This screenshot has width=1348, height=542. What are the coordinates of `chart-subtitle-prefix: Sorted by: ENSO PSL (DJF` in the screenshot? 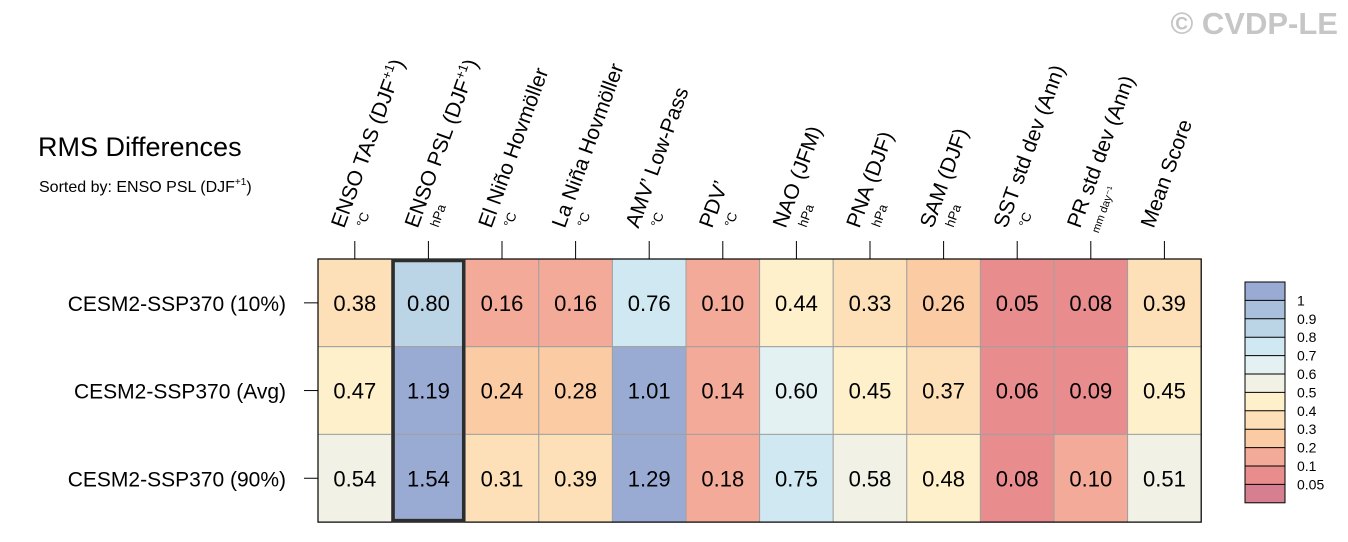 It's located at (137, 187).